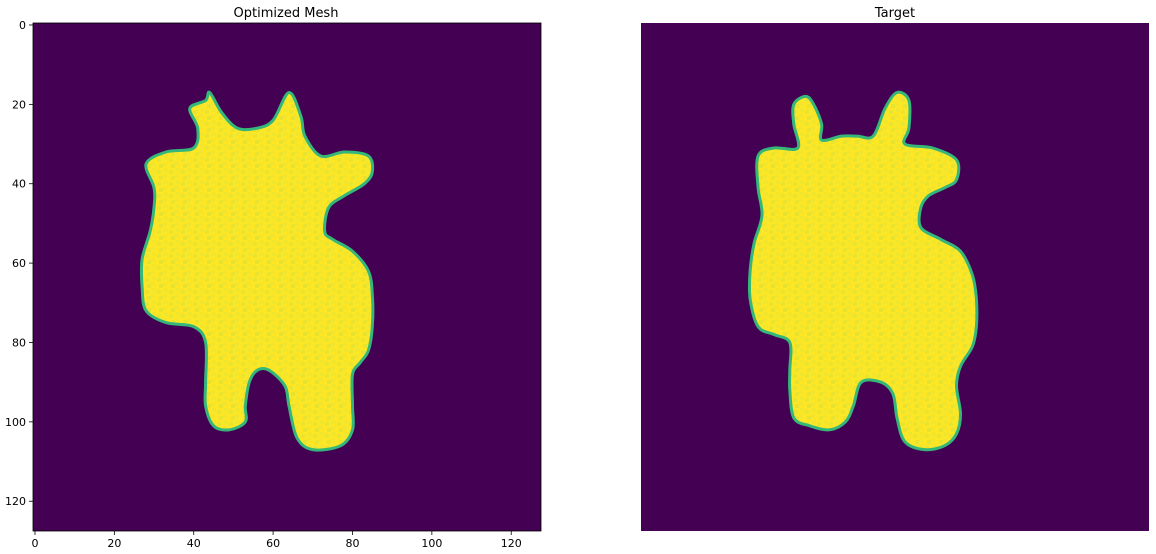  Describe the element at coordinates (431, 543) in the screenshot. I see `x-tick-label: 100` at that location.